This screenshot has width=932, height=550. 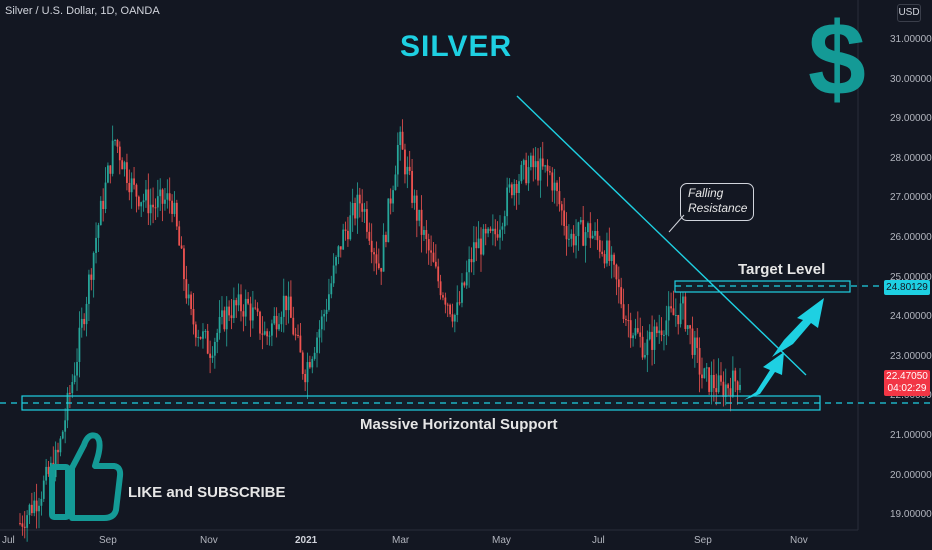 What do you see at coordinates (718, 208) in the screenshot?
I see `callout-line-2: Resistance` at bounding box center [718, 208].